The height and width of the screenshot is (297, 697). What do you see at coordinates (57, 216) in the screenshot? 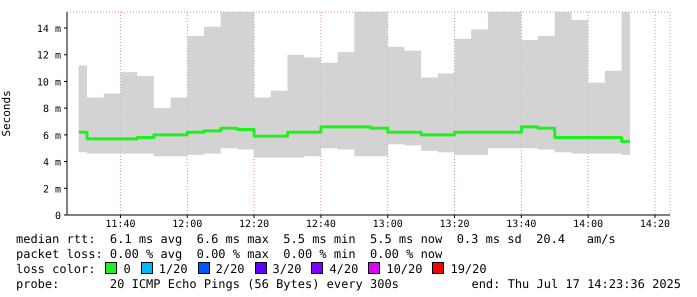
I see `y-tick-label: 0` at bounding box center [57, 216].